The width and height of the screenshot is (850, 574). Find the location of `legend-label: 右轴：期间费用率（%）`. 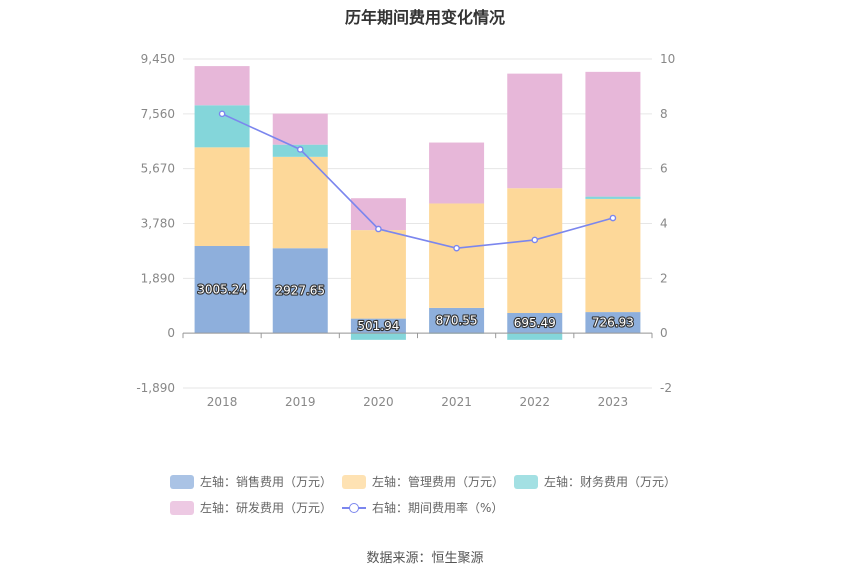

legend-label: 右轴：期间费用率（%） is located at coordinates (438, 508).